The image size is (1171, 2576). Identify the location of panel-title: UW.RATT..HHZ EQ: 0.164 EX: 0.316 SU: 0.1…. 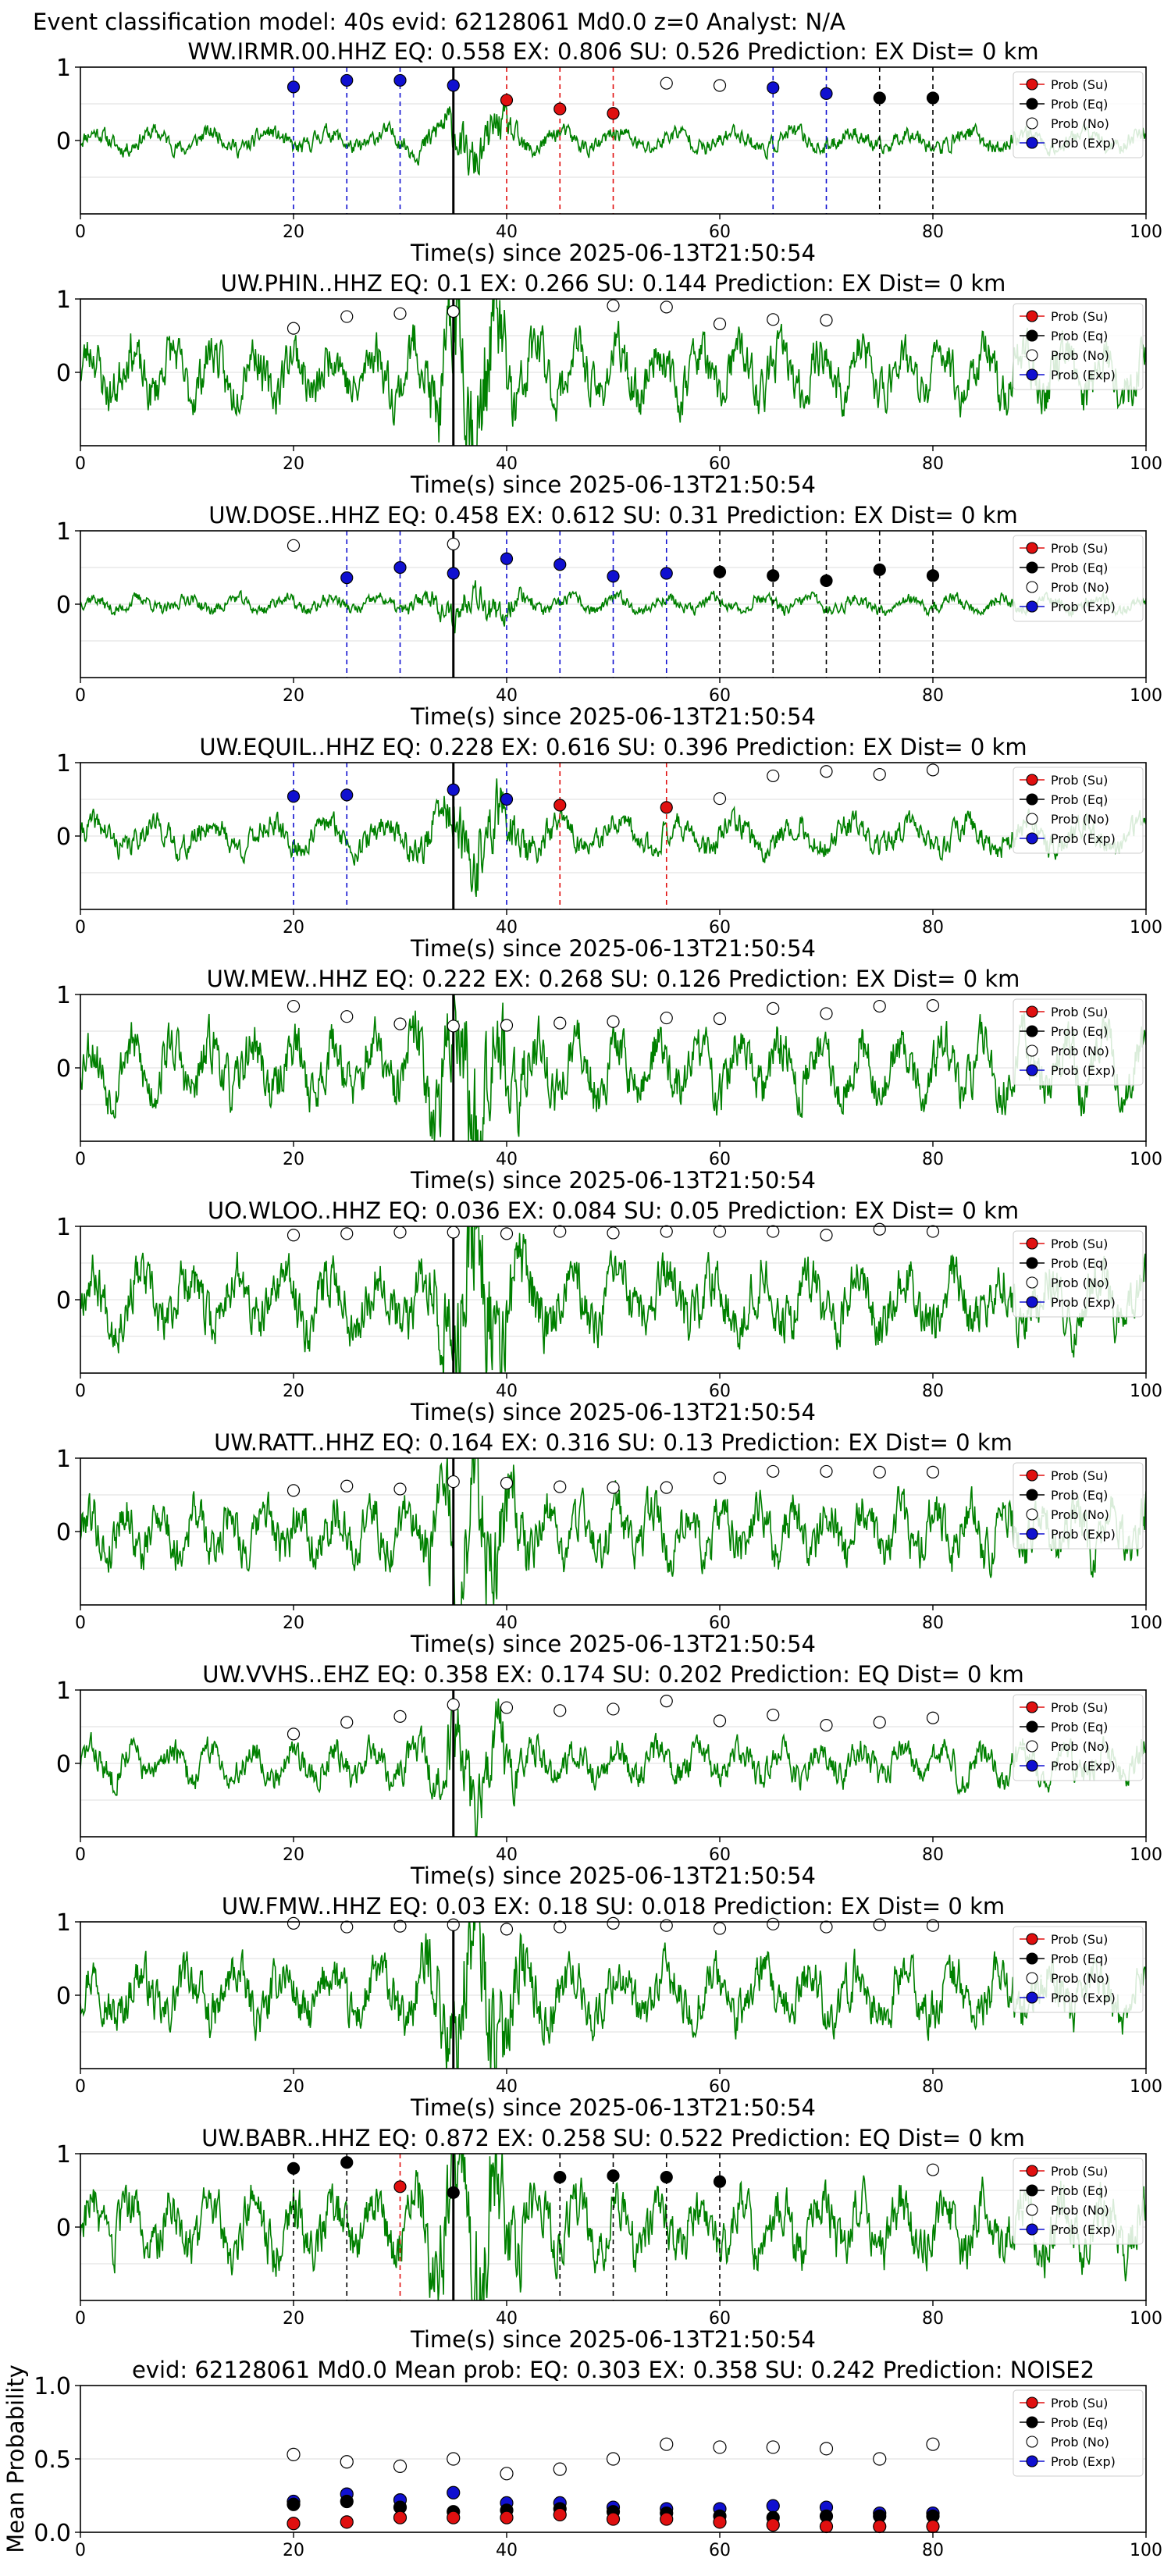
(613, 1442).